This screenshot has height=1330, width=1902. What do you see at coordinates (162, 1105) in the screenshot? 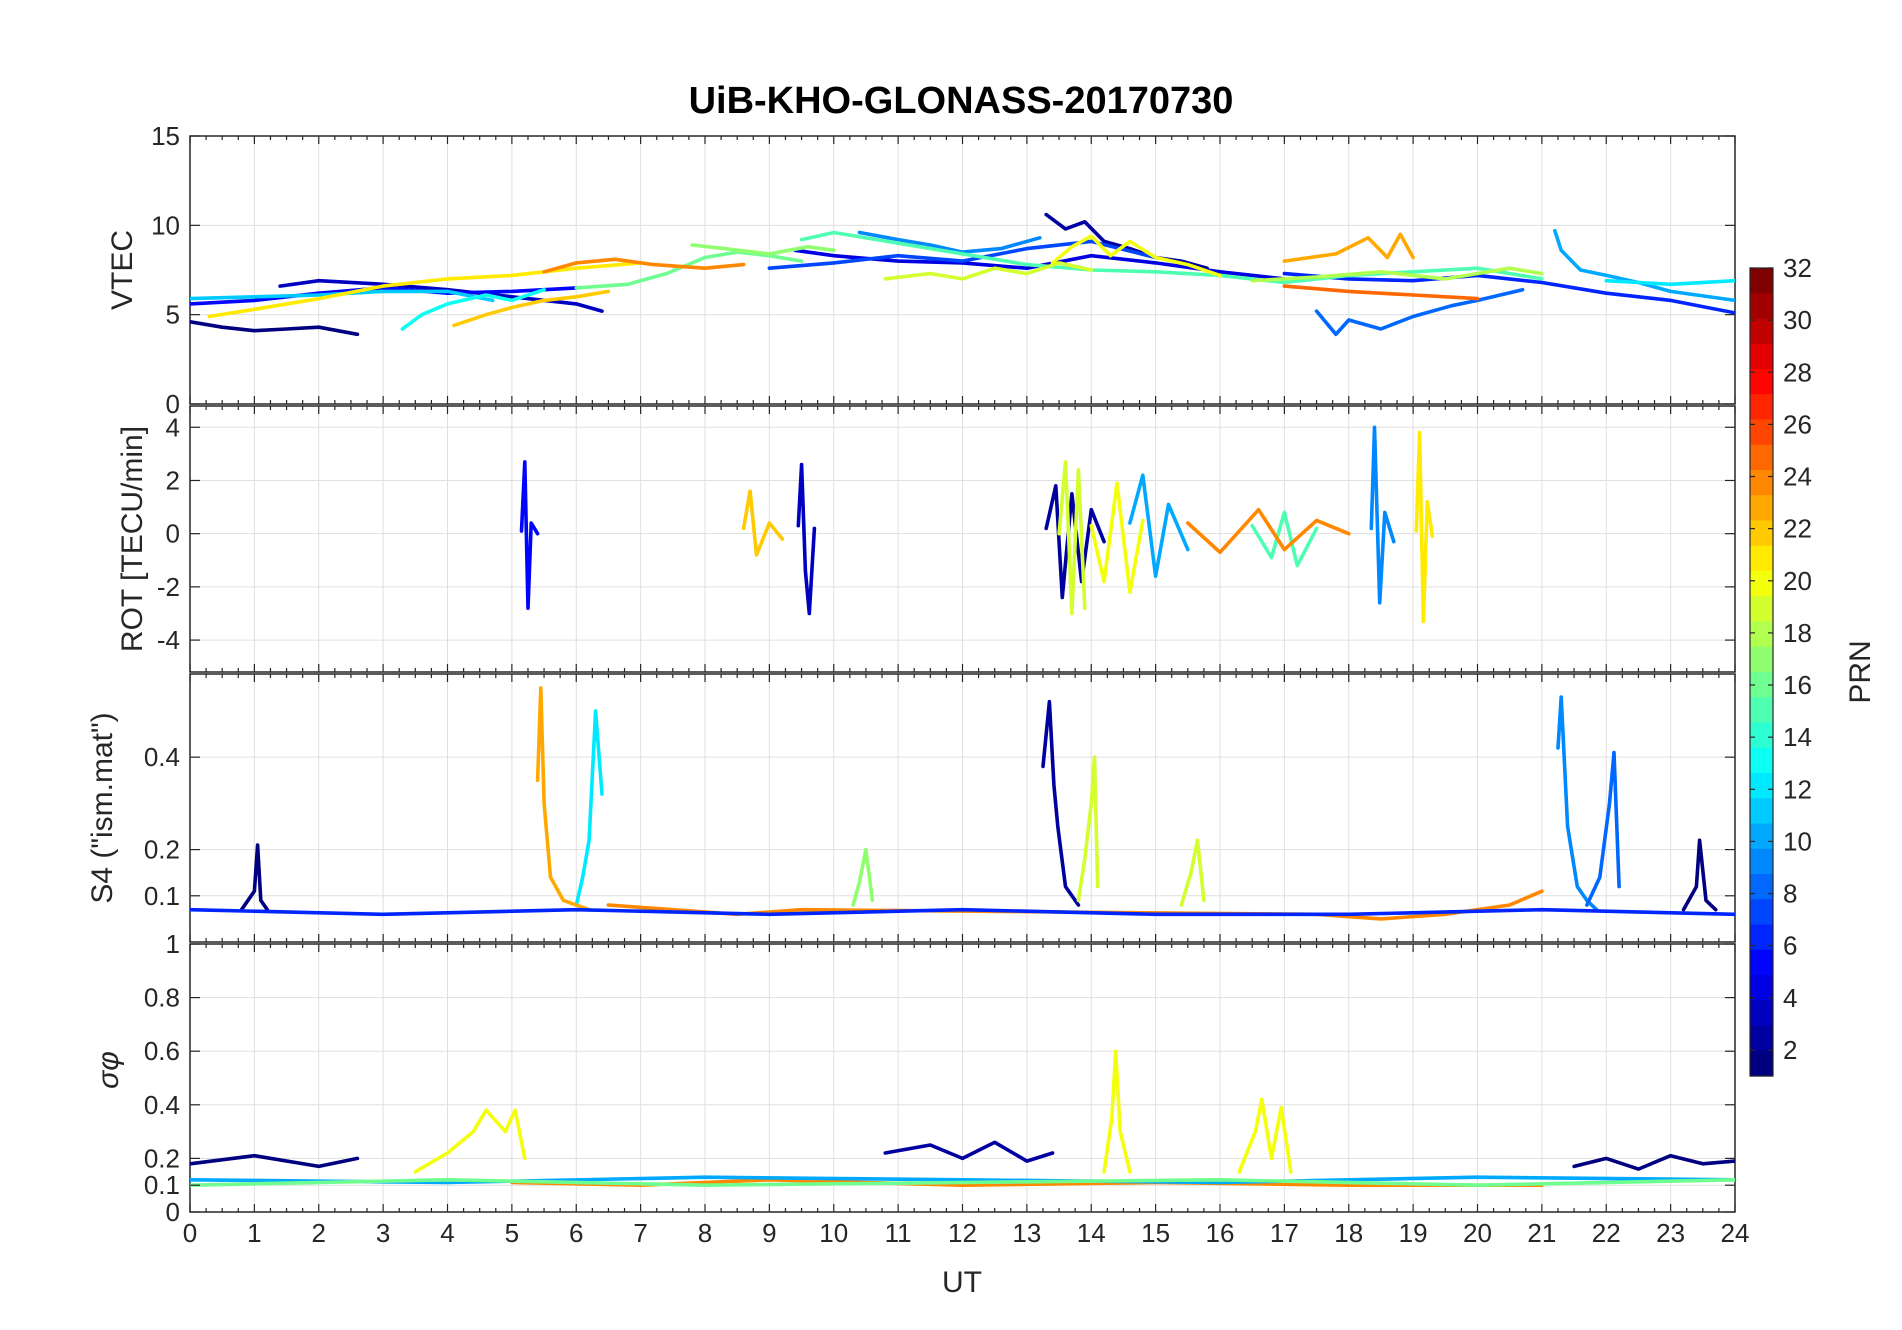
I see `sigma-phi-ytick-label: 0.4` at bounding box center [162, 1105].